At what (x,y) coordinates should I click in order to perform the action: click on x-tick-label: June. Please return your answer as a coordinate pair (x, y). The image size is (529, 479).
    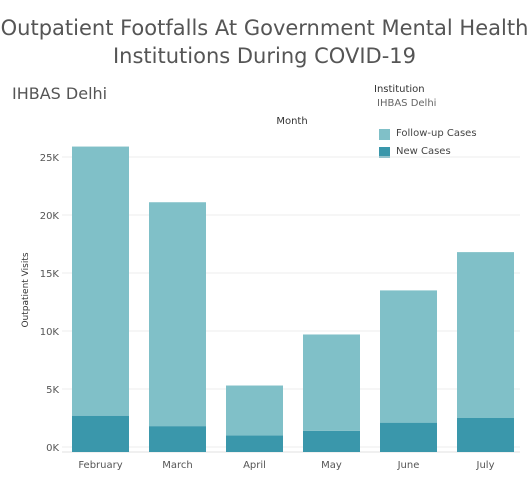
    Looking at the image, I should click on (408, 465).